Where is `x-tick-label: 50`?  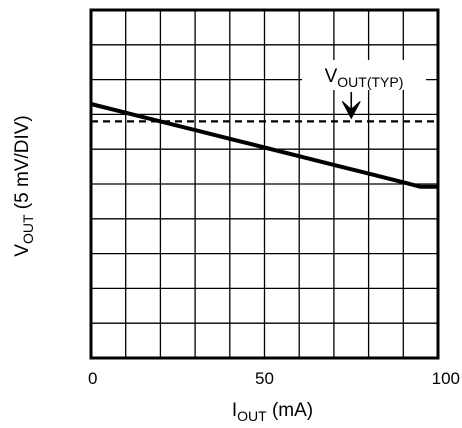 x-tick-label: 50 is located at coordinates (264, 378).